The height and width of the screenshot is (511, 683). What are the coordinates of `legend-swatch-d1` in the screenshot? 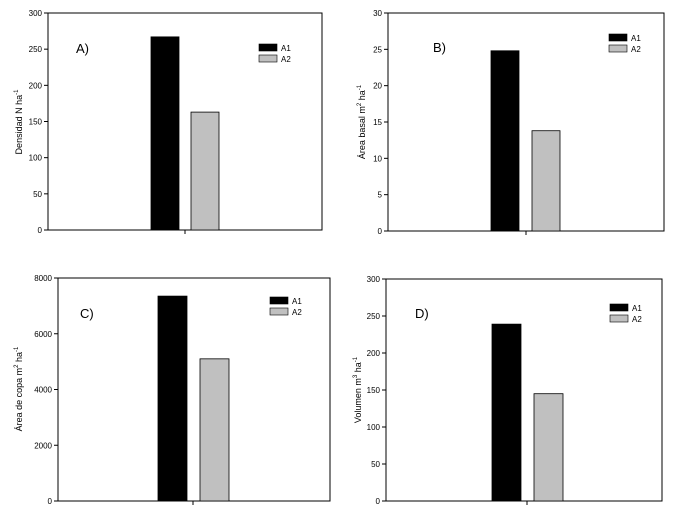 It's located at (619, 307).